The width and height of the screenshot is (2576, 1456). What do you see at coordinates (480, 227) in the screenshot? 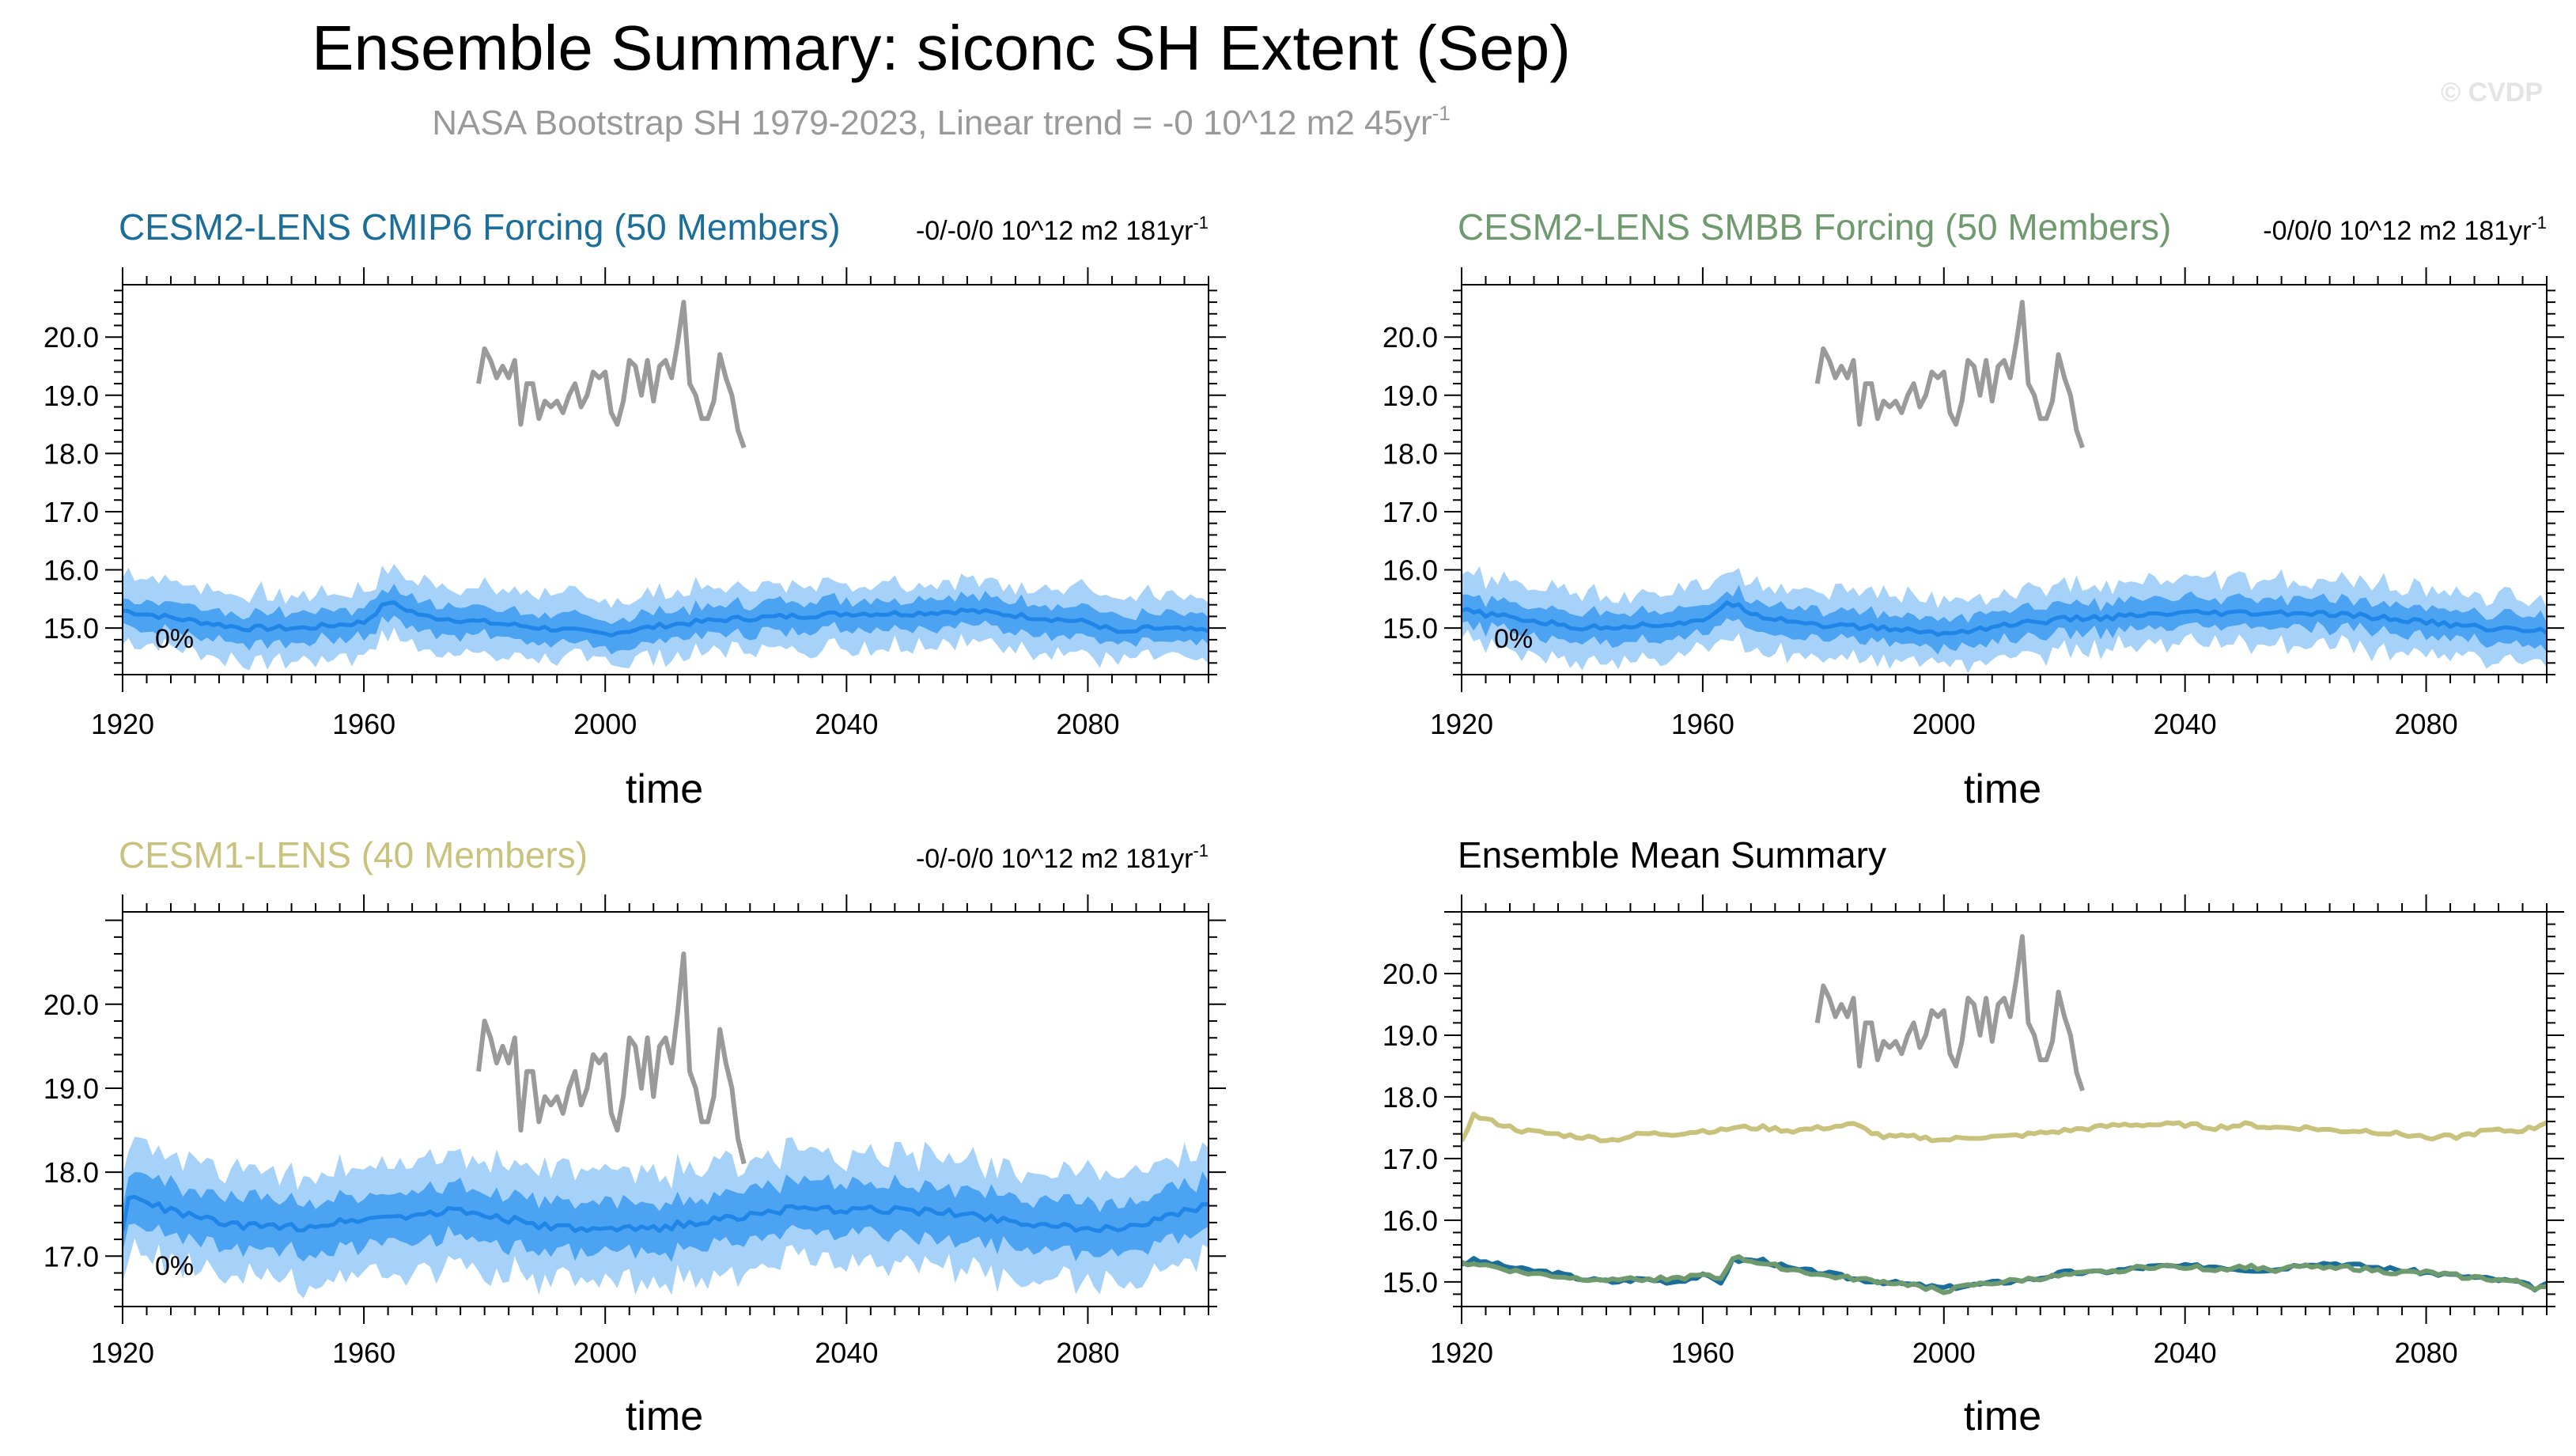
I see `panel-title: CESM2-LENS CMIP6 Forcing (50 Members)` at bounding box center [480, 227].